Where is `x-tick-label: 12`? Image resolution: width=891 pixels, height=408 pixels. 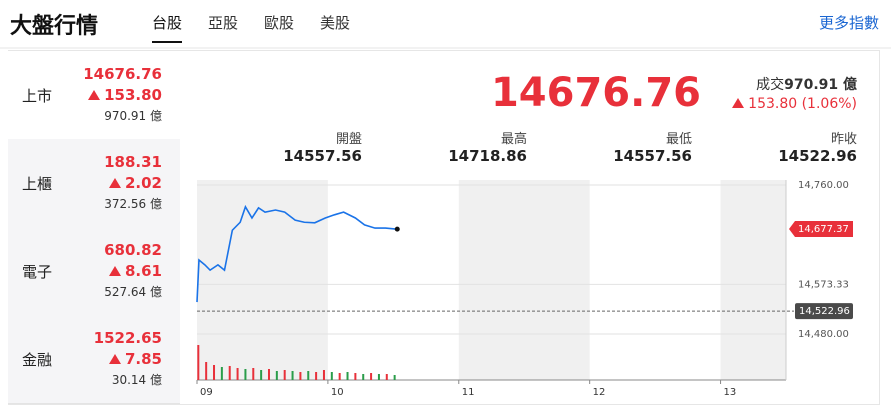 x-tick-label: 12 is located at coordinates (599, 392).